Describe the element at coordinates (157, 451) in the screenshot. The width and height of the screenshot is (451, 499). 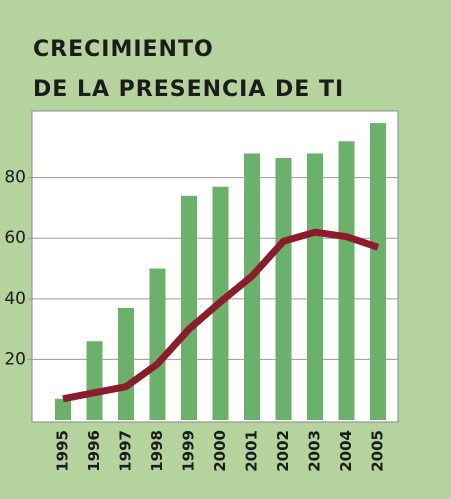
I see `x-tick-label: 1998` at that location.